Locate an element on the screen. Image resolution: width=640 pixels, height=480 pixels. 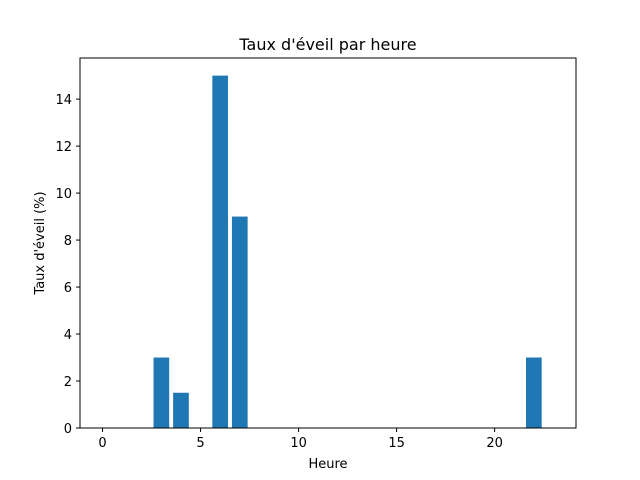
y-tick-label: 2 is located at coordinates (68, 382).